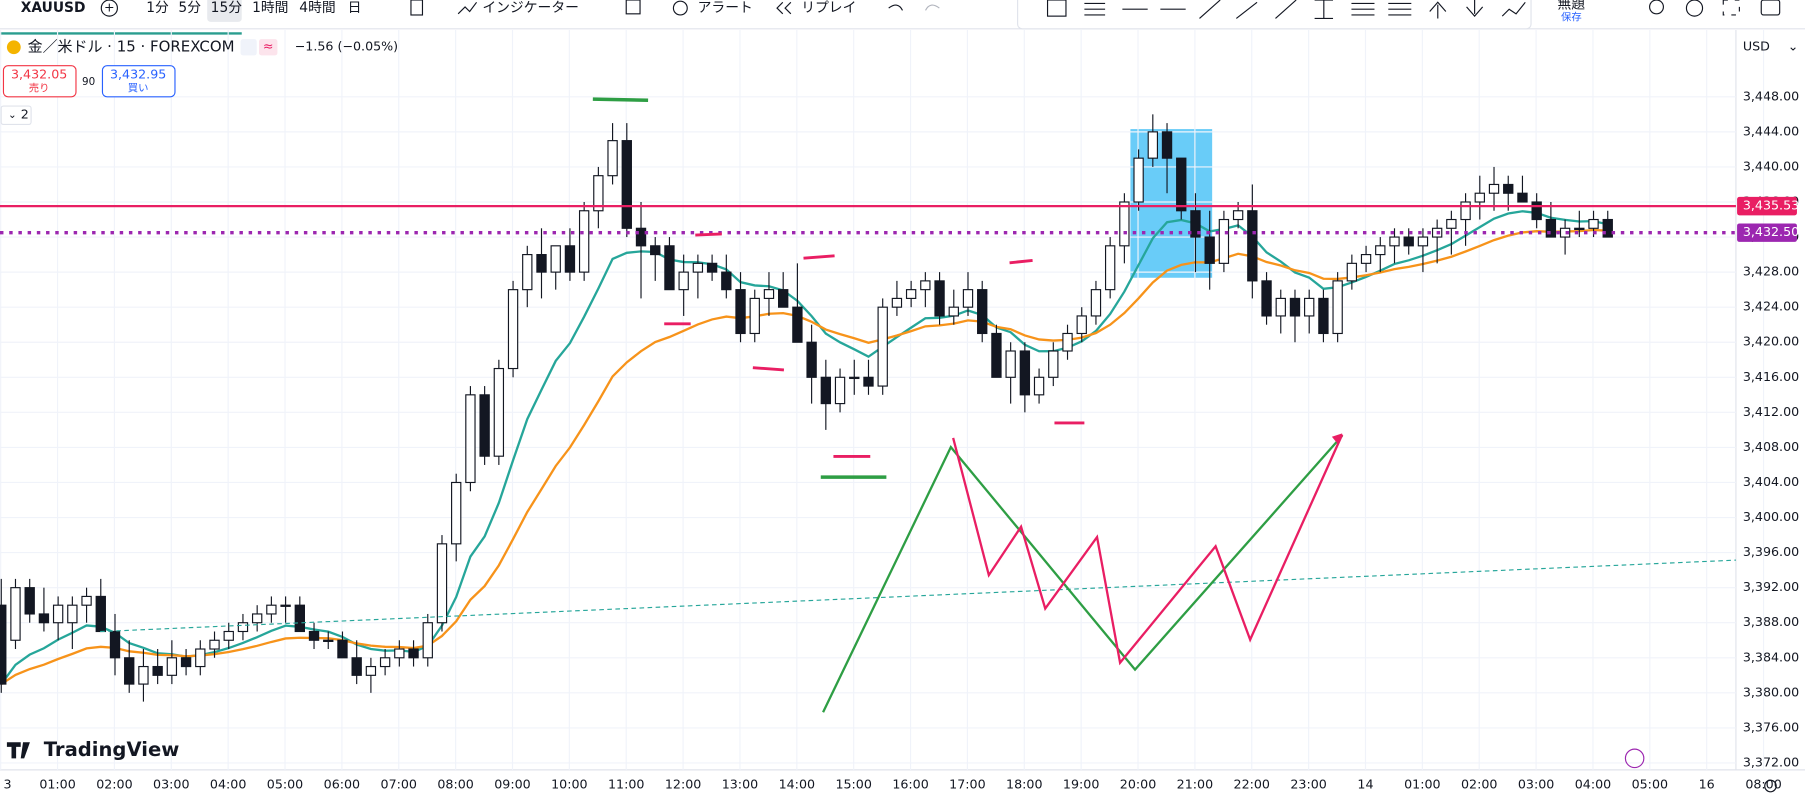 This screenshot has width=1805, height=801. What do you see at coordinates (1083, 573) in the screenshot?
I see `green-zigzag` at bounding box center [1083, 573].